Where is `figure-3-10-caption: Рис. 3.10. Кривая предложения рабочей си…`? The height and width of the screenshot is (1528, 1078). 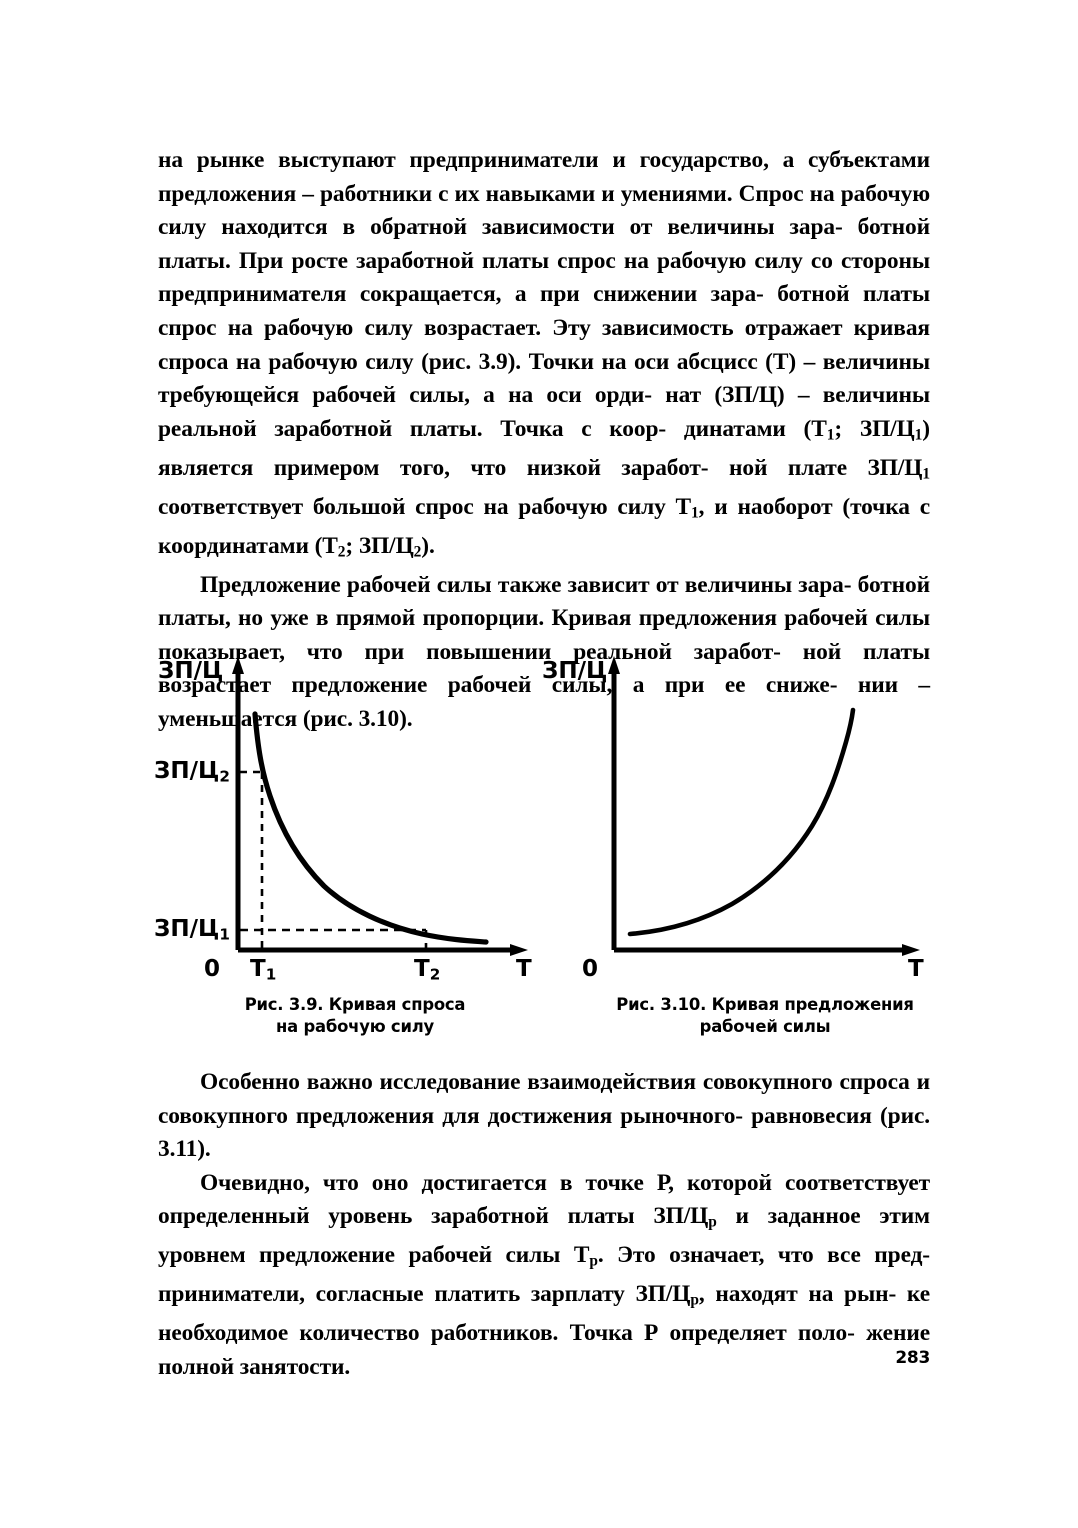 figure-3-10-caption: Рис. 3.10. Кривая предложения рабочей си… is located at coordinates (765, 1016).